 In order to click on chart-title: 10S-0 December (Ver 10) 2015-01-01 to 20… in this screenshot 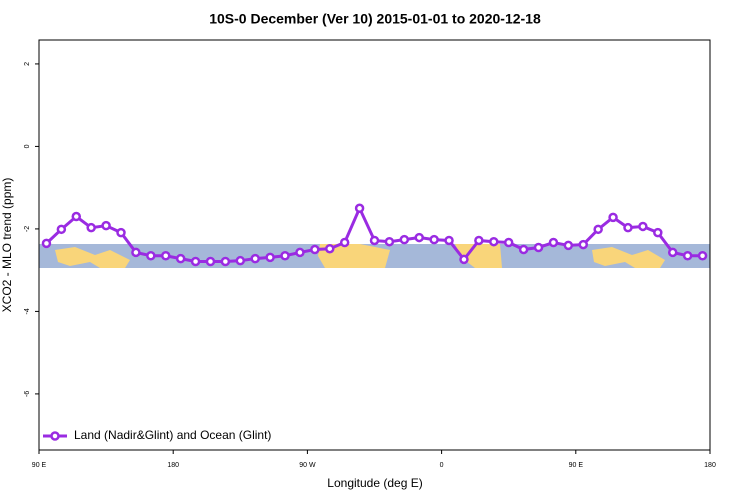, I will do `click(375, 19)`.